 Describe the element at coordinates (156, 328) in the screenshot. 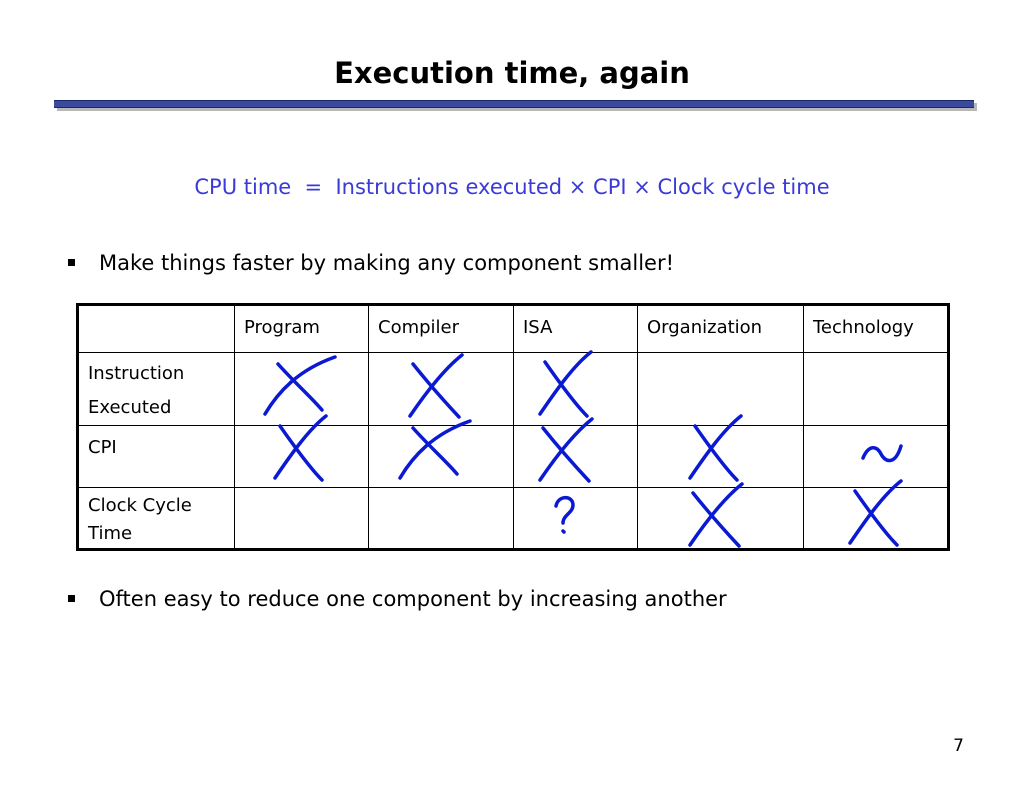

I see `header-cell-empty` at that location.